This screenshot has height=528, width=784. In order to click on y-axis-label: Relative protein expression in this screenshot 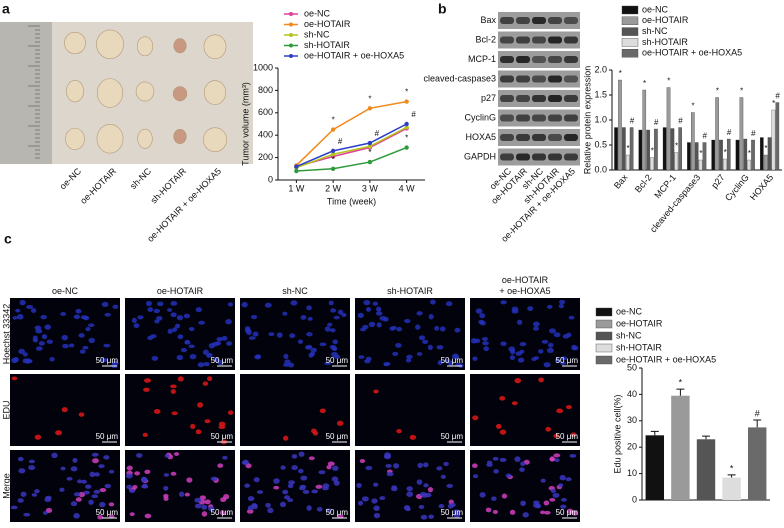, I will do `click(587, 120)`.